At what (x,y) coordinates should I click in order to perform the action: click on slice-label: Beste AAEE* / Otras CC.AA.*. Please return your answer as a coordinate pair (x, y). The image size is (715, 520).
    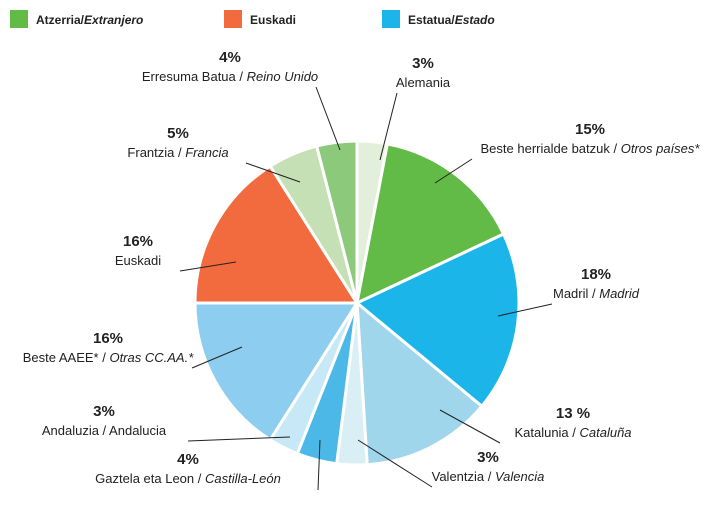
    Looking at the image, I should click on (108, 357).